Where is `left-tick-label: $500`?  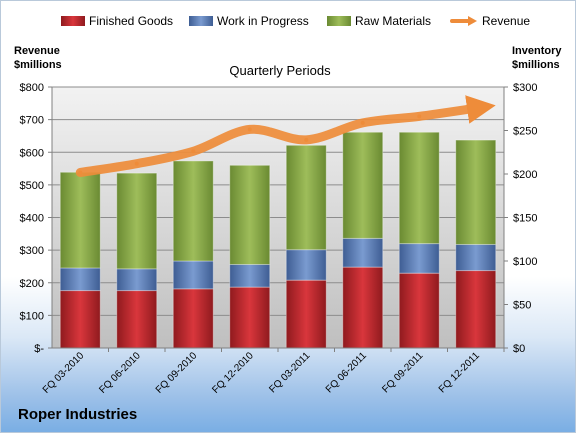 left-tick-label: $500 is located at coordinates (32, 186).